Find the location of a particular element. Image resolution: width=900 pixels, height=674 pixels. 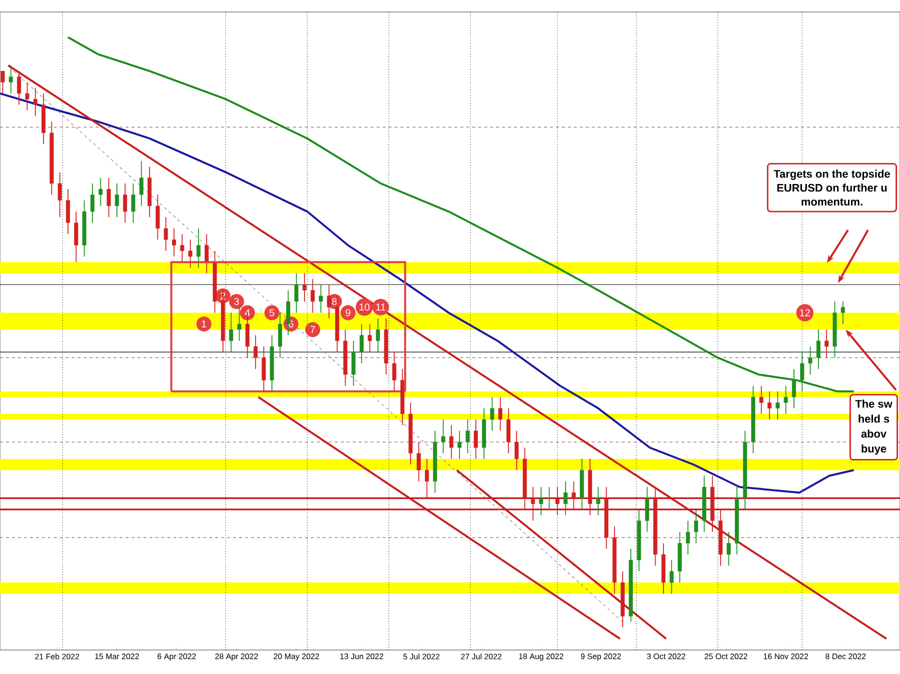

annotation: EURUSD on further u is located at coordinates (832, 188).